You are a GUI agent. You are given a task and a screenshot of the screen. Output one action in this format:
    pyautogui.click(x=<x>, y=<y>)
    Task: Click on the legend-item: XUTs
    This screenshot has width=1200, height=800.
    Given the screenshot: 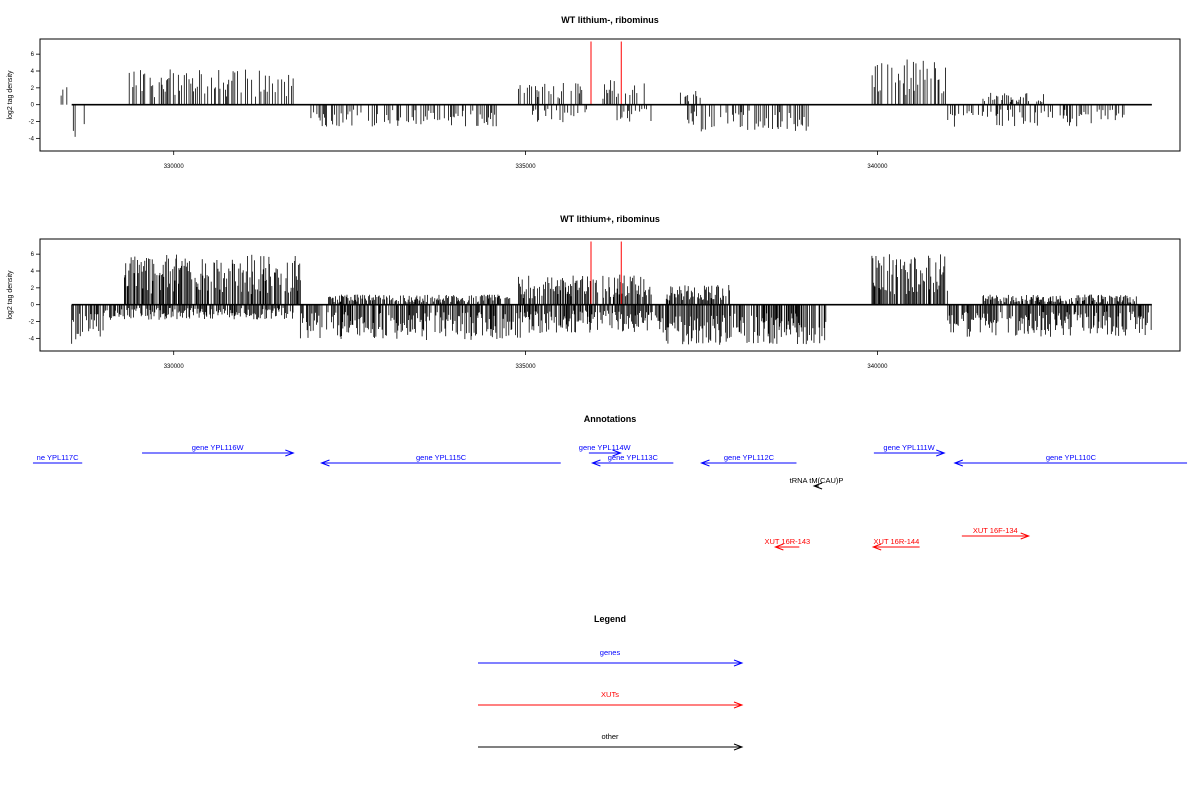 What is the action you would take?
    pyautogui.click(x=611, y=699)
    